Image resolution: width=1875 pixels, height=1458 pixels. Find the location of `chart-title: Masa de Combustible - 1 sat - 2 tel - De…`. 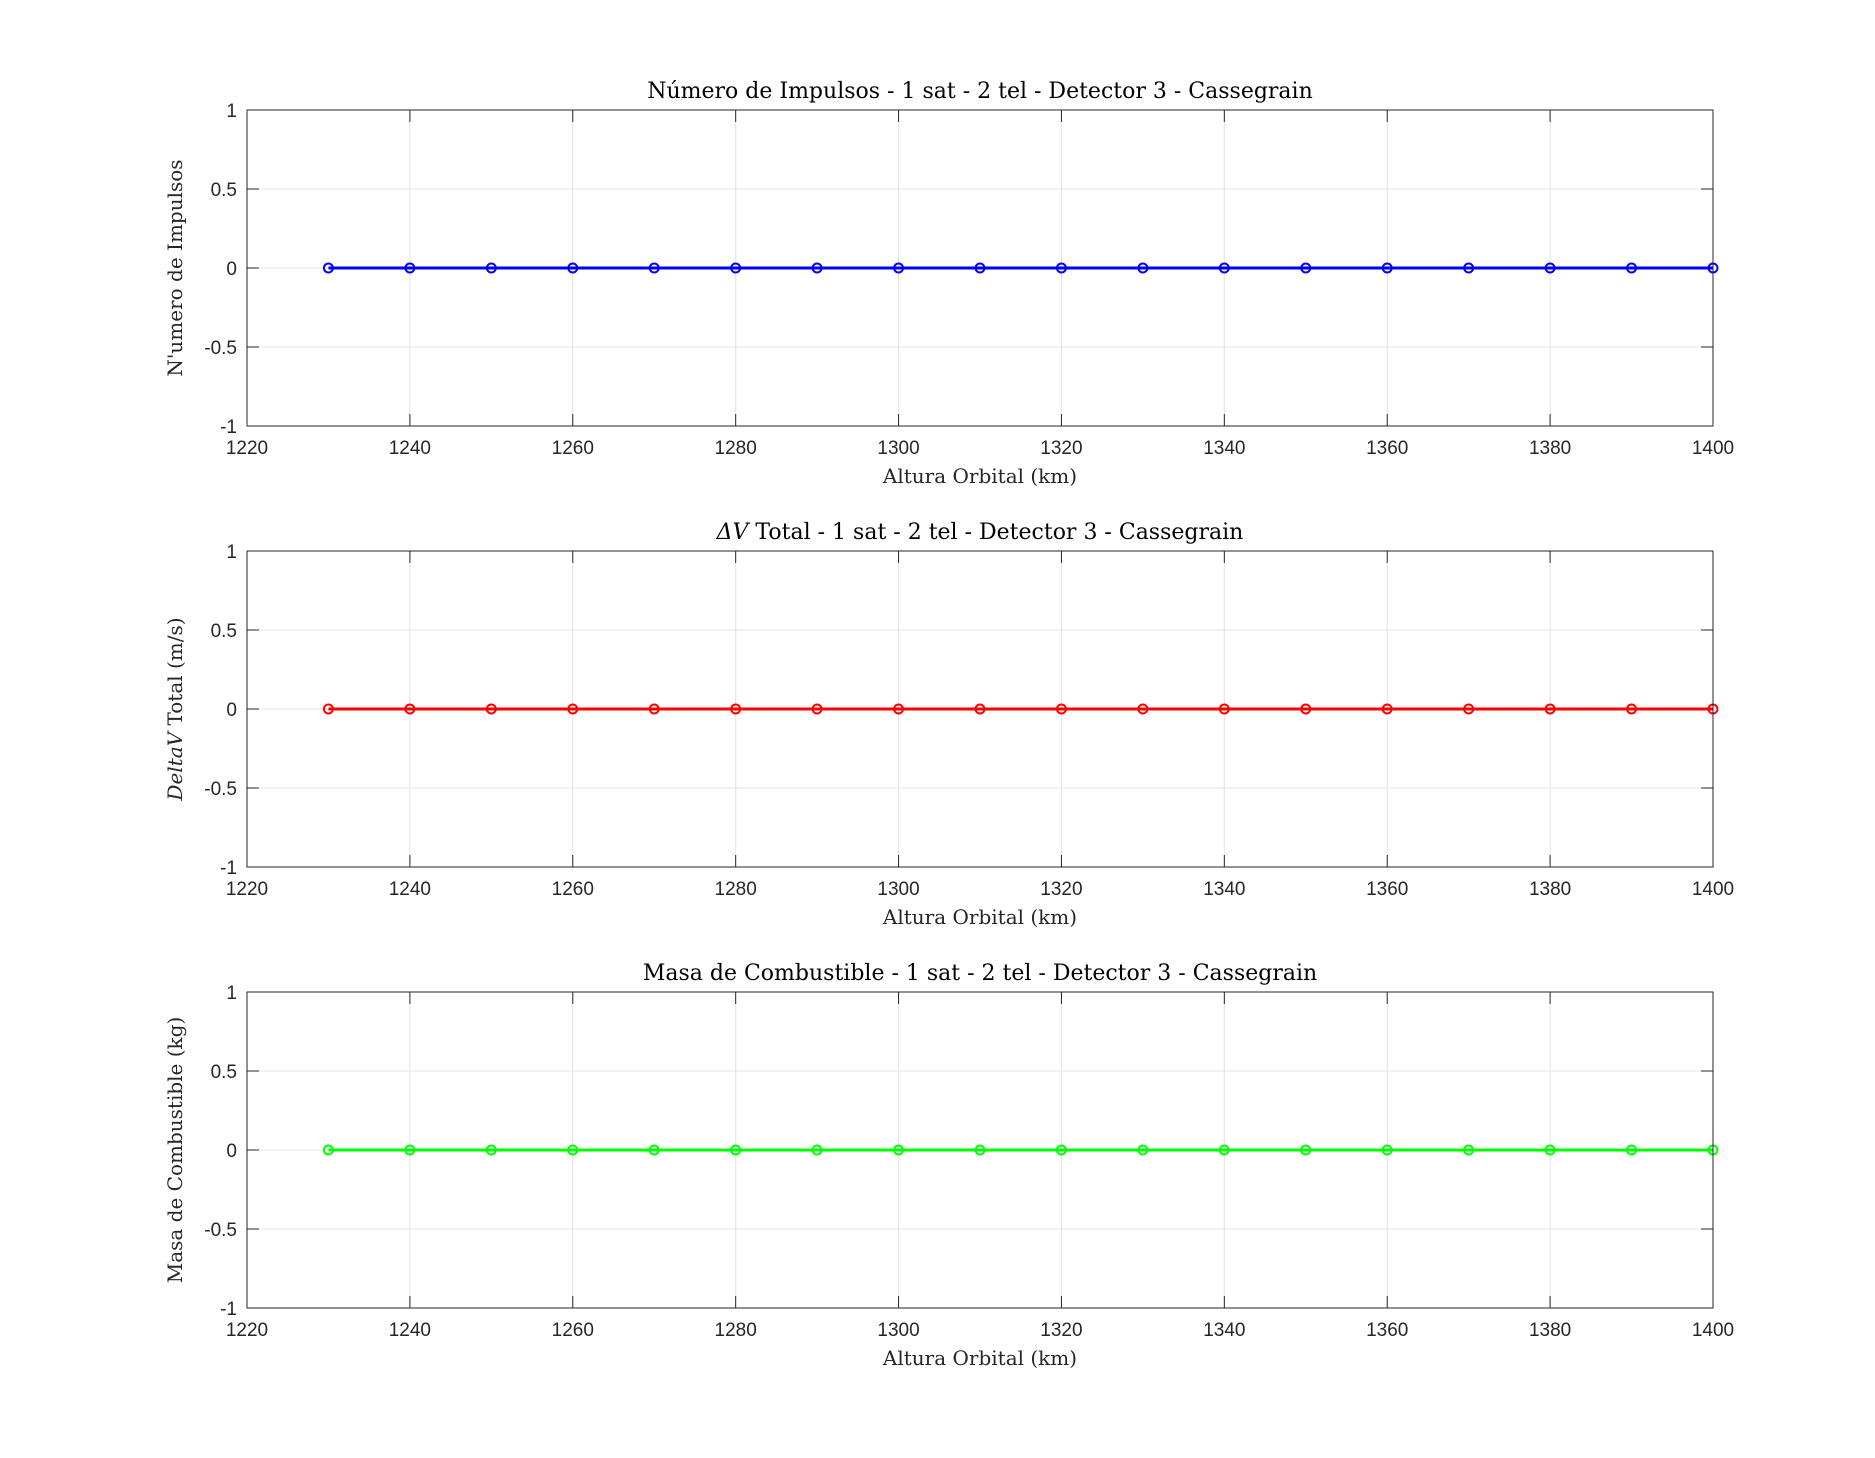

chart-title: Masa de Combustible - 1 sat - 2 tel - De… is located at coordinates (980, 973).